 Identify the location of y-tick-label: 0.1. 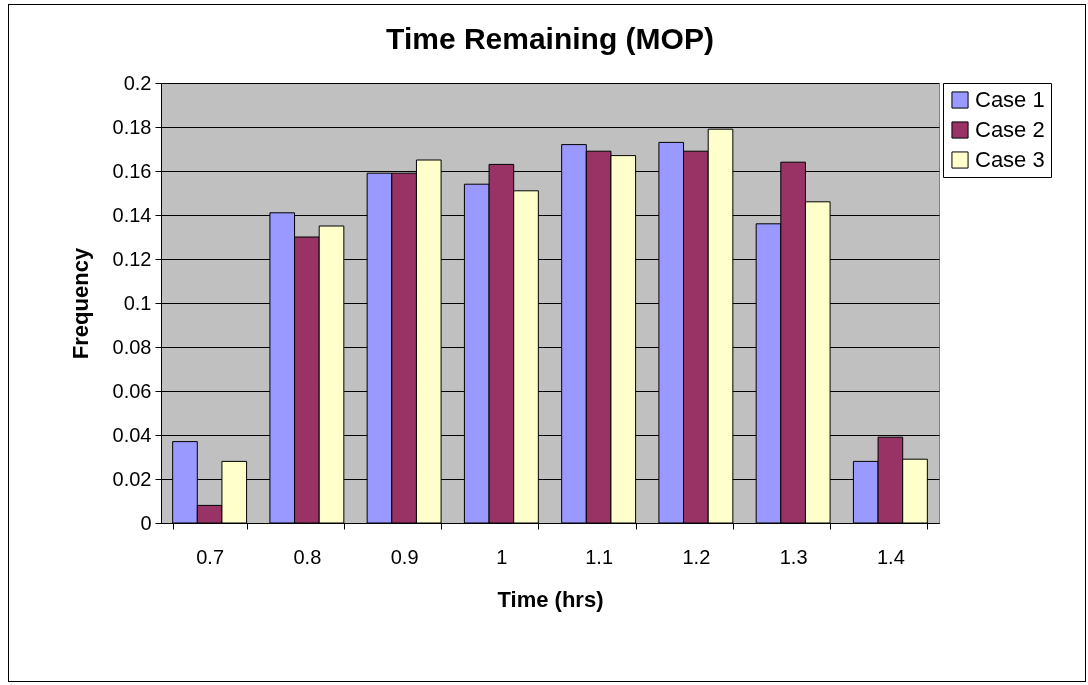
(137, 302).